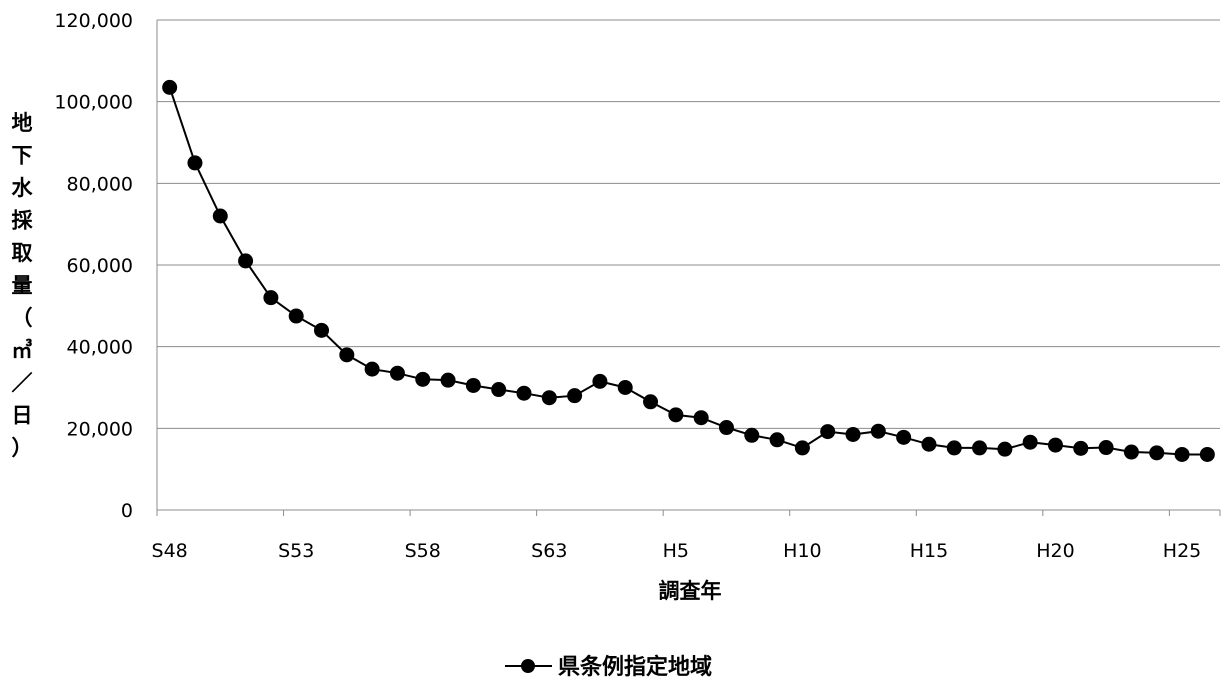 This screenshot has height=684, width=1226. What do you see at coordinates (423, 551) in the screenshot?
I see `x-tick-label: S58` at bounding box center [423, 551].